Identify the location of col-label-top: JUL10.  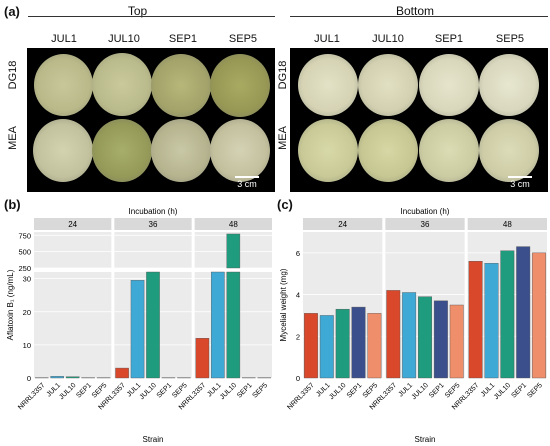
(124, 39).